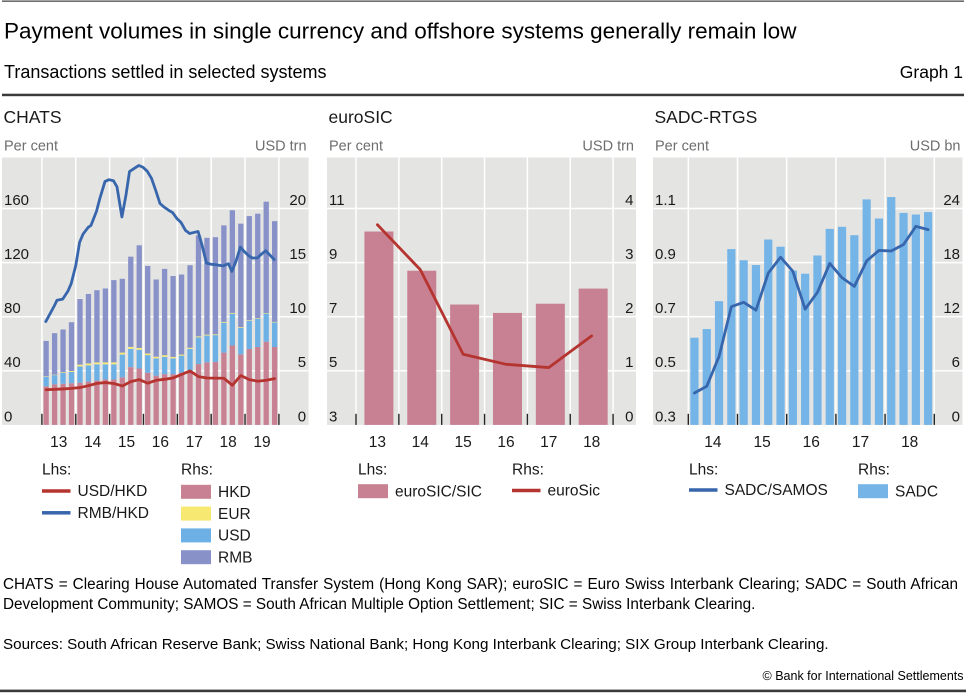 The width and height of the screenshot is (966, 693). Describe the element at coordinates (297, 200) in the screenshot. I see `svg-text: 20` at that location.